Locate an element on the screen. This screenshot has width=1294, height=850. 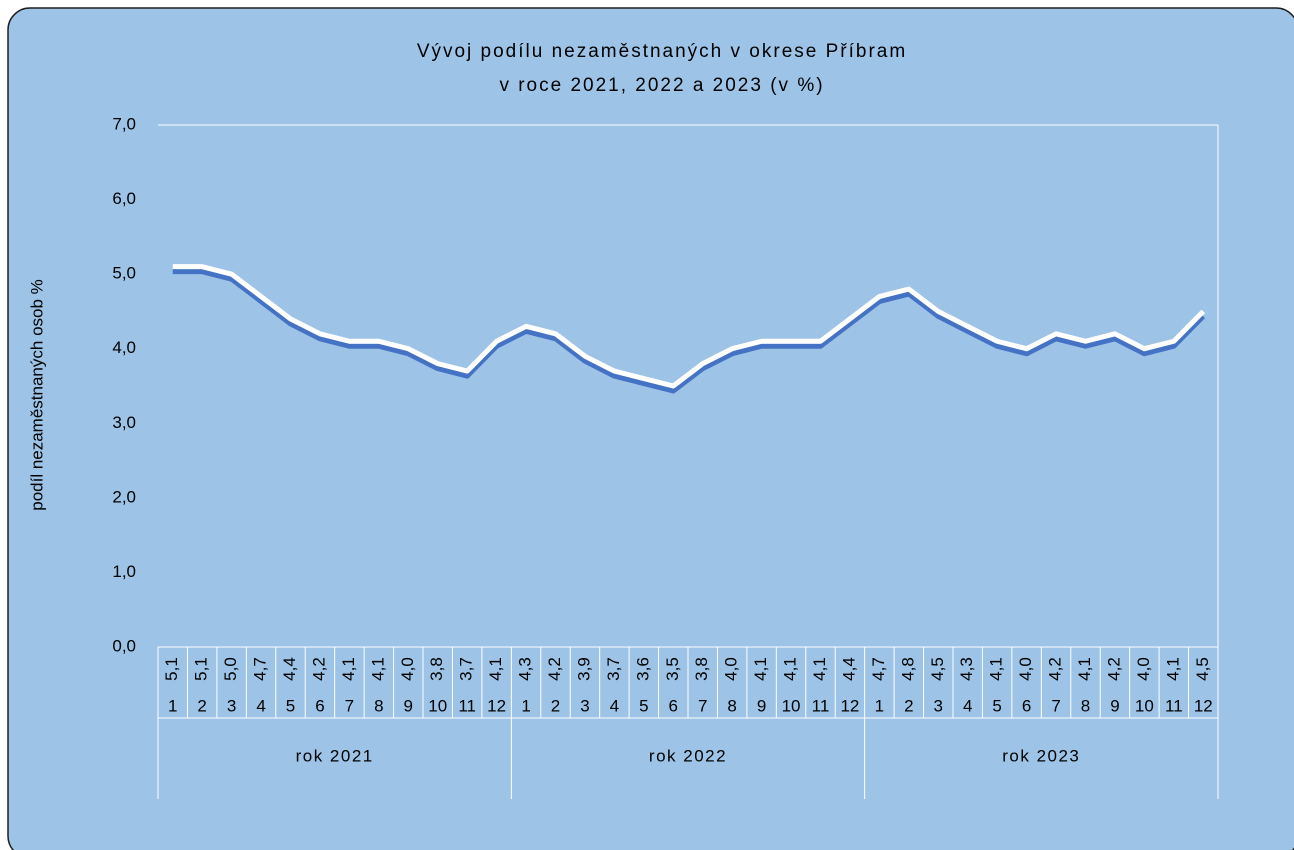
chart-title: v roce 2021, 2022 a 2023 (v %) is located at coordinates (661, 85).